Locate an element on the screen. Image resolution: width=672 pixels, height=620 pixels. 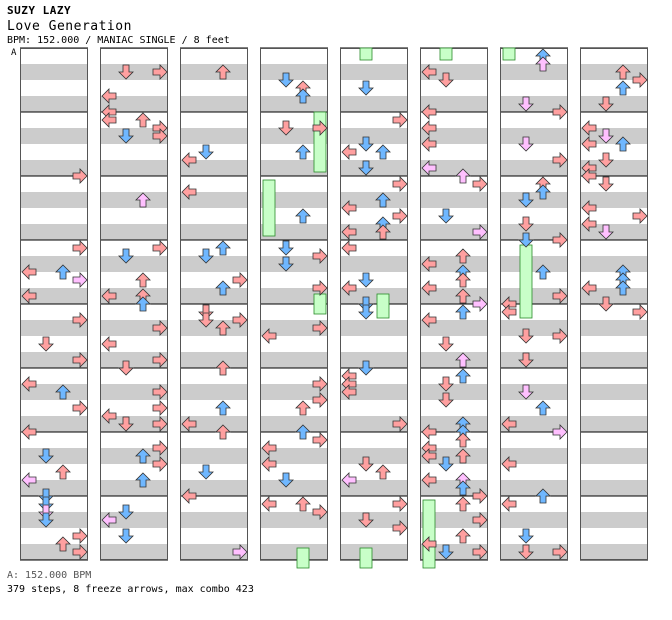
section-marker: A is located at coordinates (14, 53).